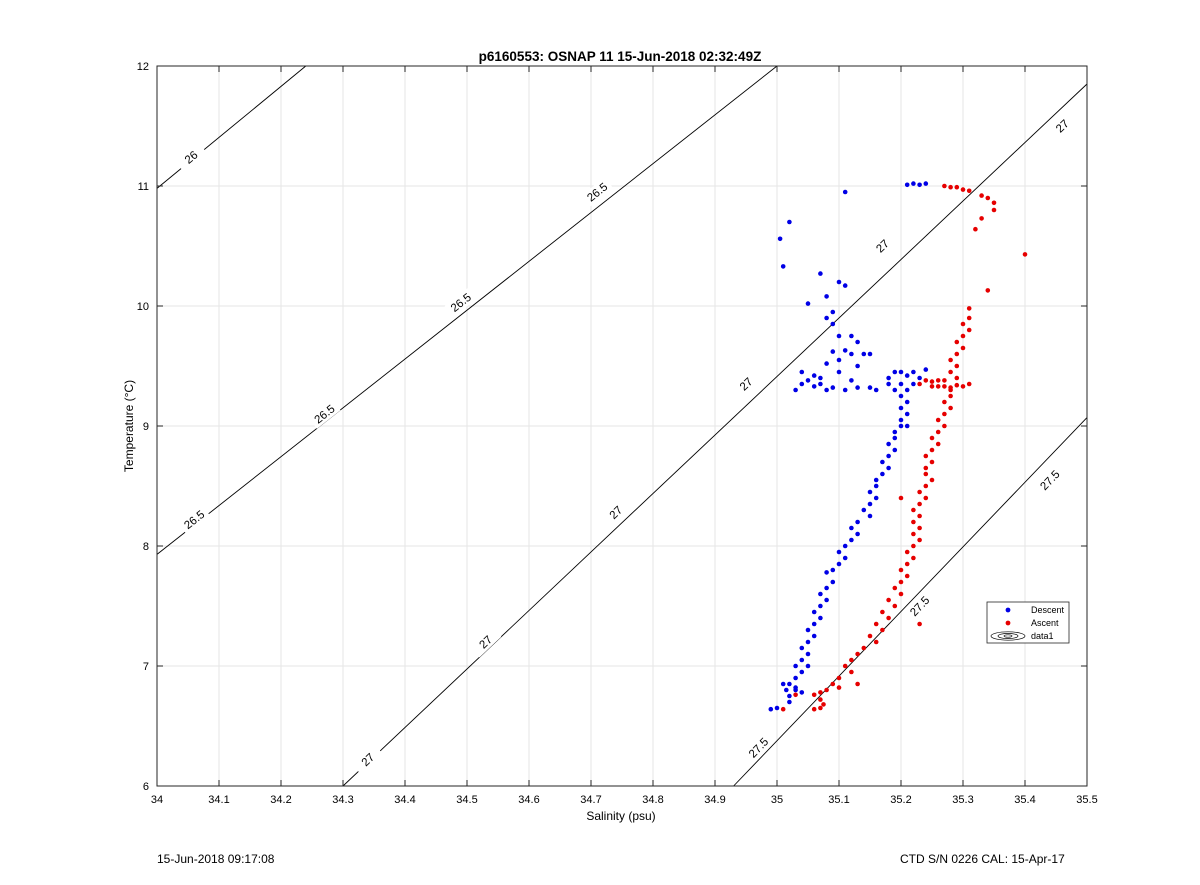 This screenshot has width=1200, height=885. Describe the element at coordinates (848, 446) in the screenshot. I see `series-descent` at that location.